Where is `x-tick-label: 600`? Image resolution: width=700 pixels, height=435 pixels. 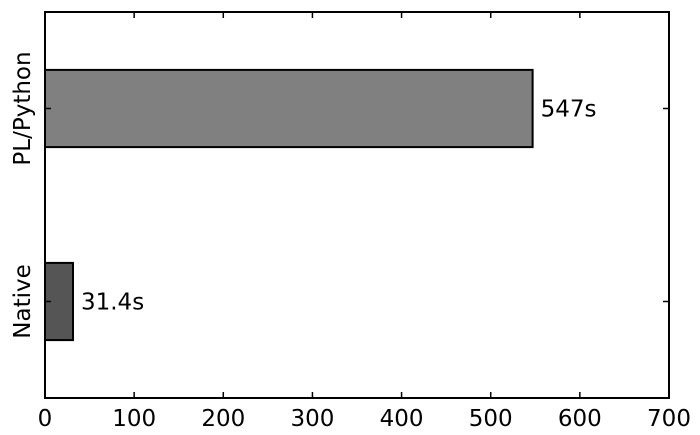
x-tick-label: 600 is located at coordinates (580, 418).